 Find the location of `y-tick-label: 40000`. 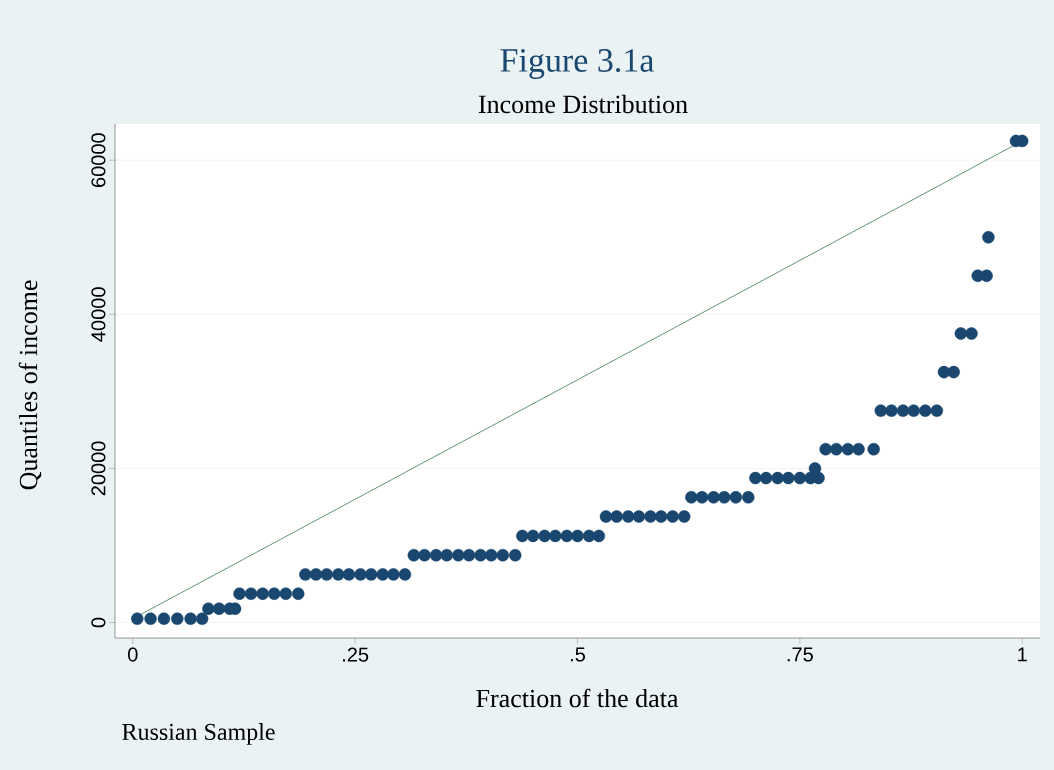

y-tick-label: 40000 is located at coordinates (98, 314).